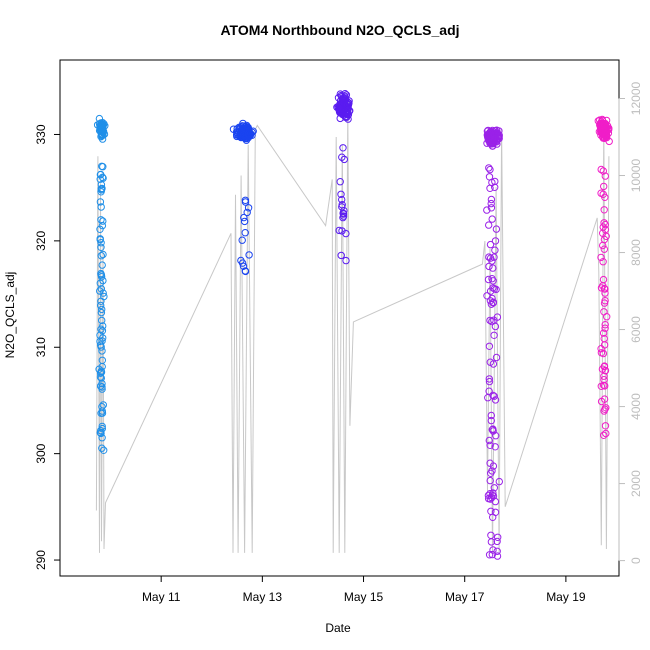 The image size is (650, 650). I want to click on y-tick-label: 330, so click(41, 134).